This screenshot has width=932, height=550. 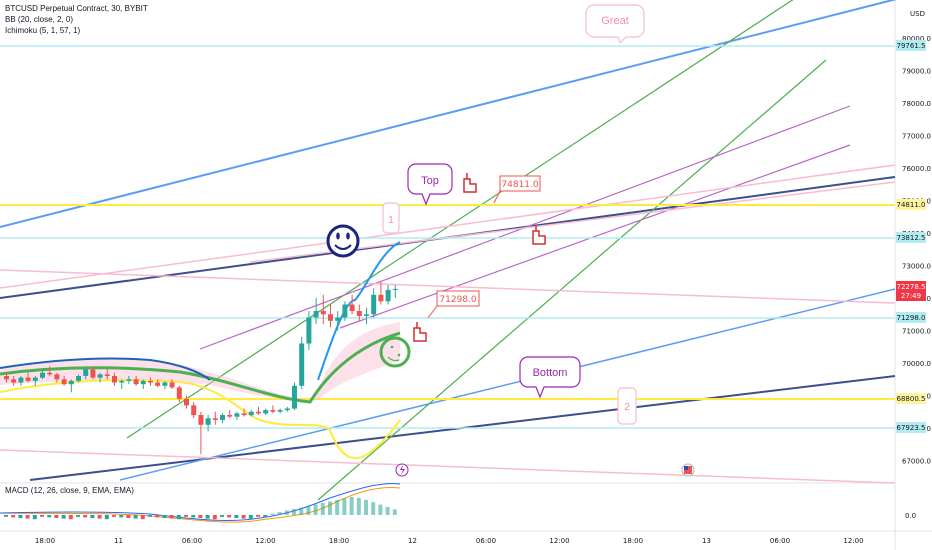 What do you see at coordinates (200, 419) in the screenshot?
I see `yellow-ma-line` at bounding box center [200, 419].